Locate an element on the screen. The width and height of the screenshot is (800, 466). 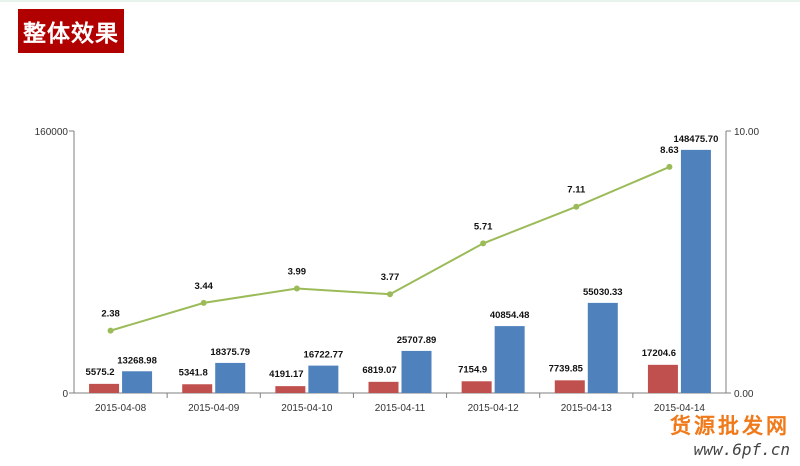
data-label-series3: 3.77 is located at coordinates (390, 277).